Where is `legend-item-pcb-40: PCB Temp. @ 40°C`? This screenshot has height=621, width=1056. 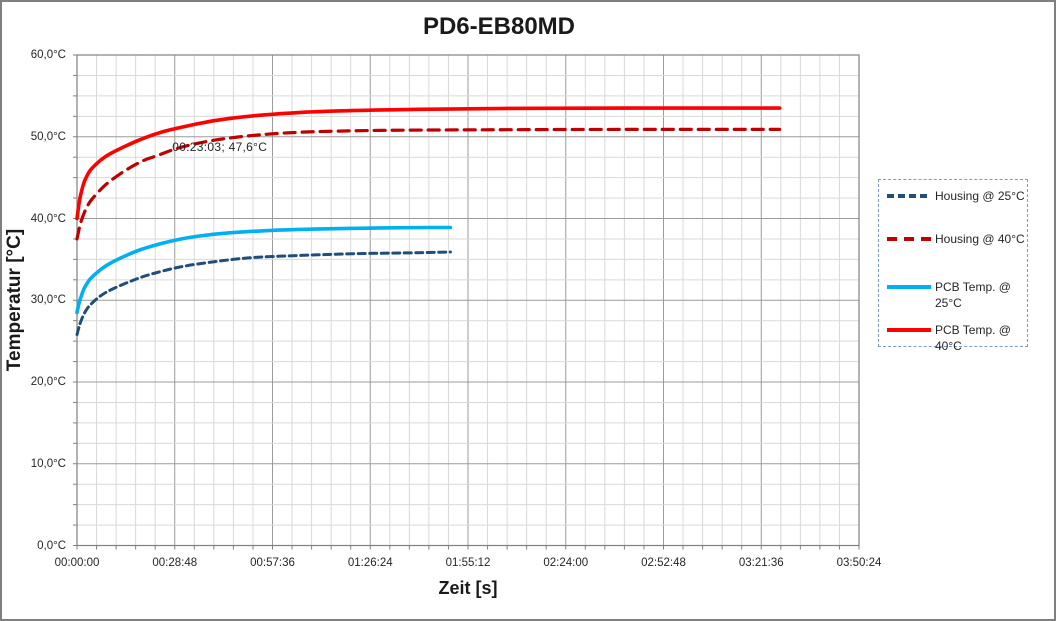 legend-item-pcb-40: PCB Temp. @ 40°C is located at coordinates (957, 338).